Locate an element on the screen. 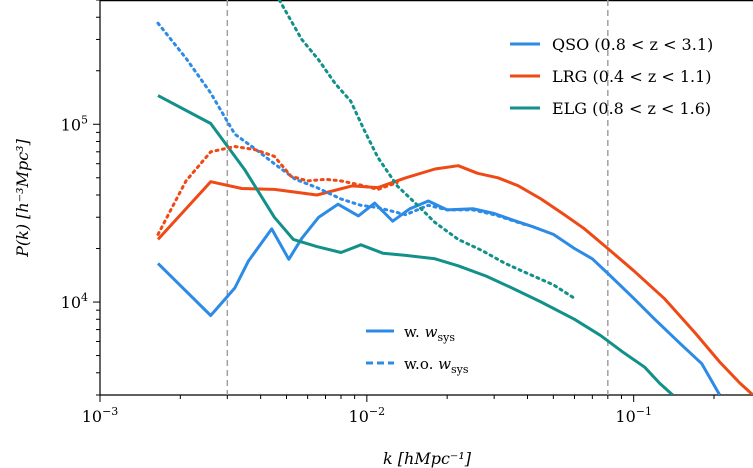  y-axis: 10⁴ 10⁵ is located at coordinates (80, 198).